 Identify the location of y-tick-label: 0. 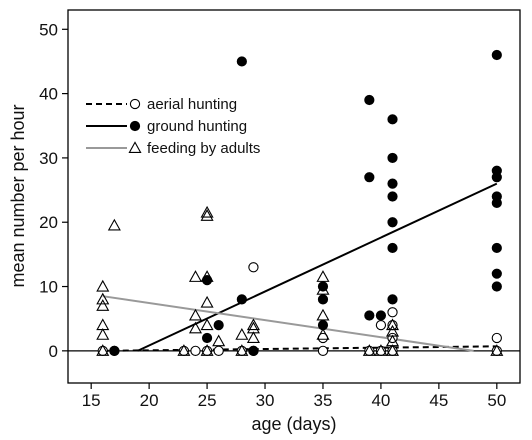
(53, 351).